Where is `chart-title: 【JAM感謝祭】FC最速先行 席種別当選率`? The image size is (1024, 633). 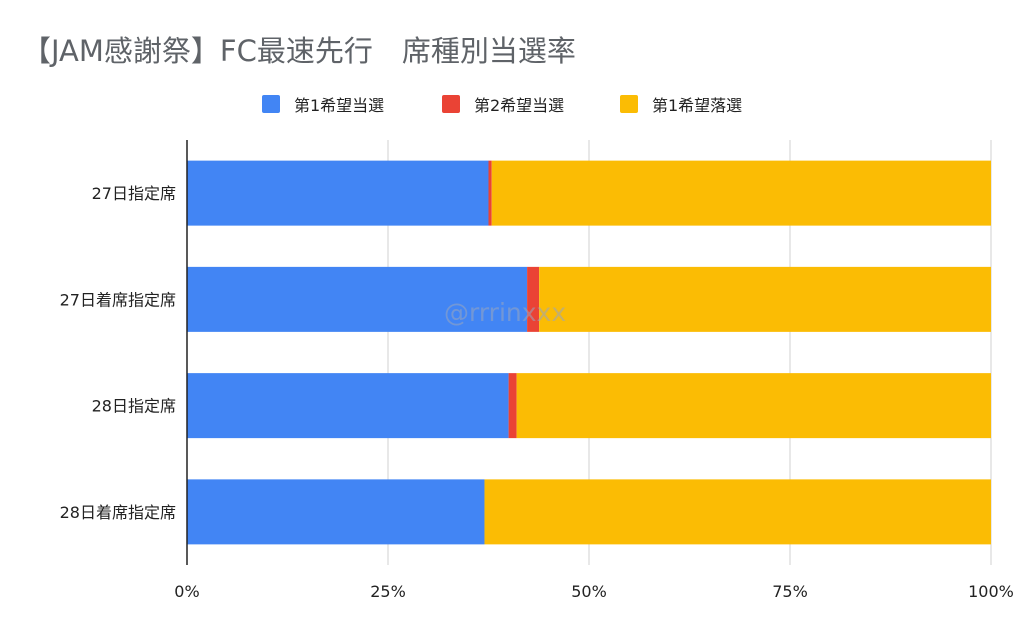 chart-title: 【JAM感謝祭】FC最速先行 席種別当選率 is located at coordinates (299, 51).